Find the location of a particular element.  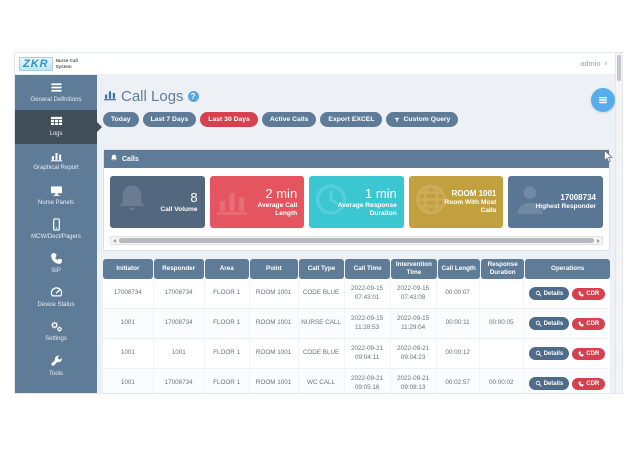

user-name: admin is located at coordinates (590, 63).